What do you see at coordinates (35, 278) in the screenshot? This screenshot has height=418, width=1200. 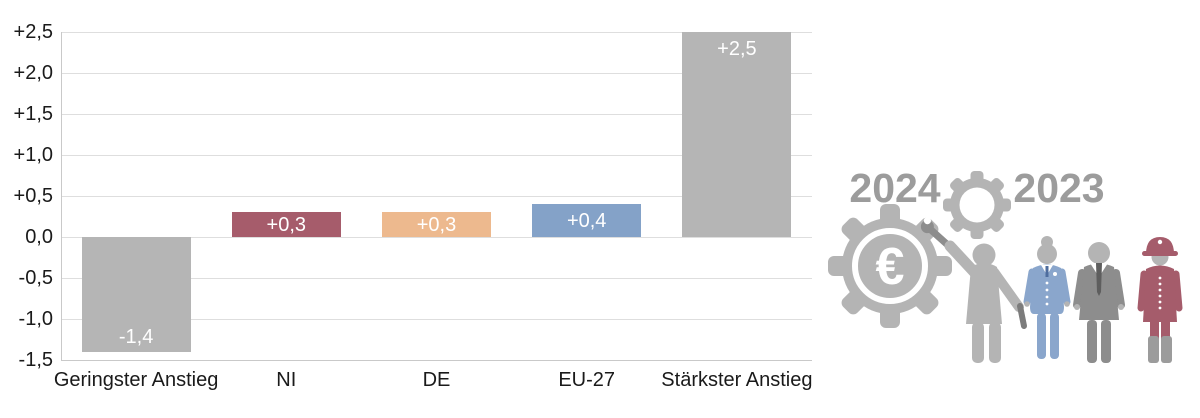 I see `y-tick-label: -0,5` at bounding box center [35, 278].